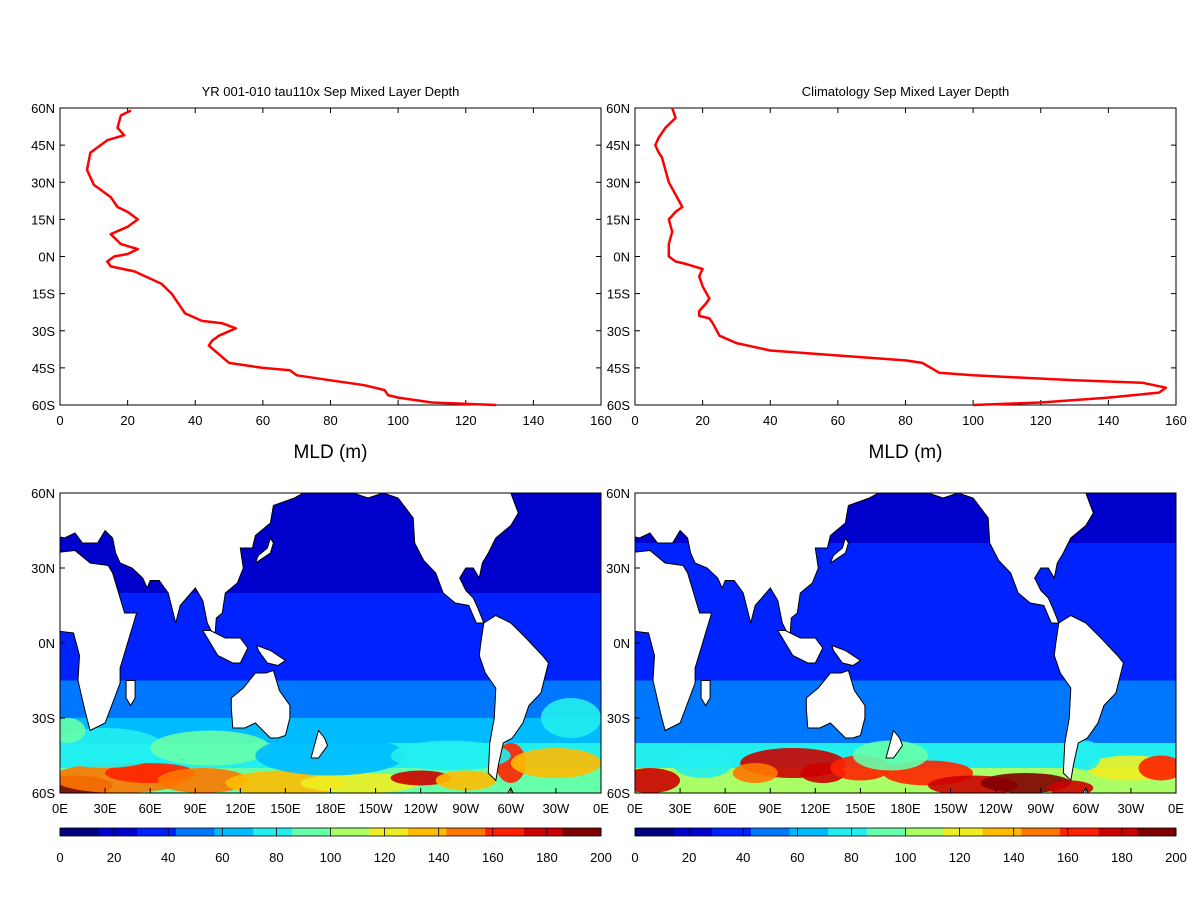 This screenshot has height=905, width=1200. I want to click on x-axis-label: MLD (m), so click(331, 452).